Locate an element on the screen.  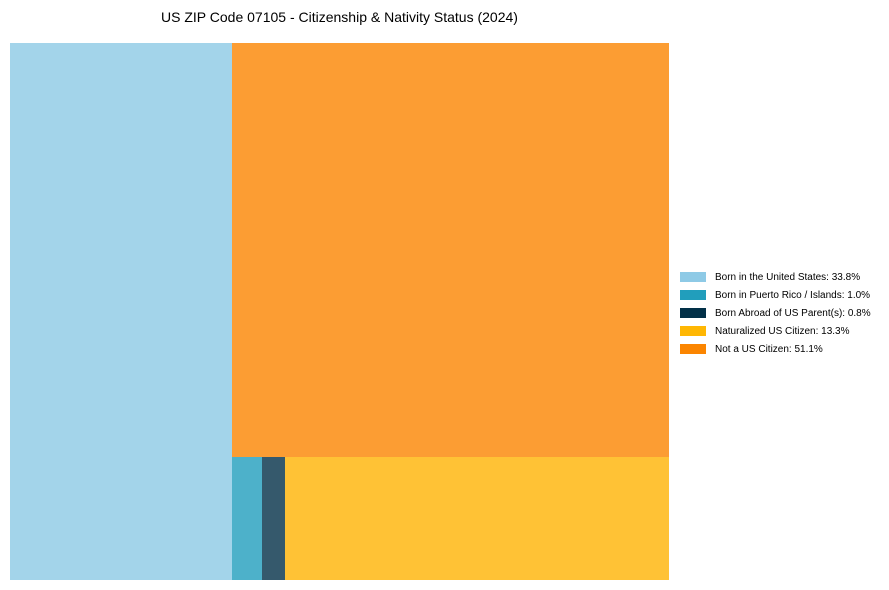
legend-label: Not a US Citizen: 51.1% is located at coordinates (769, 349).